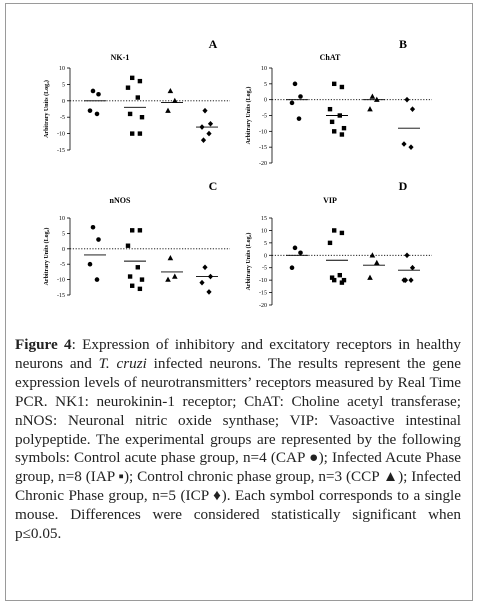 This screenshot has height=608, width=480. I want to click on panel-letter: D, so click(403, 186).